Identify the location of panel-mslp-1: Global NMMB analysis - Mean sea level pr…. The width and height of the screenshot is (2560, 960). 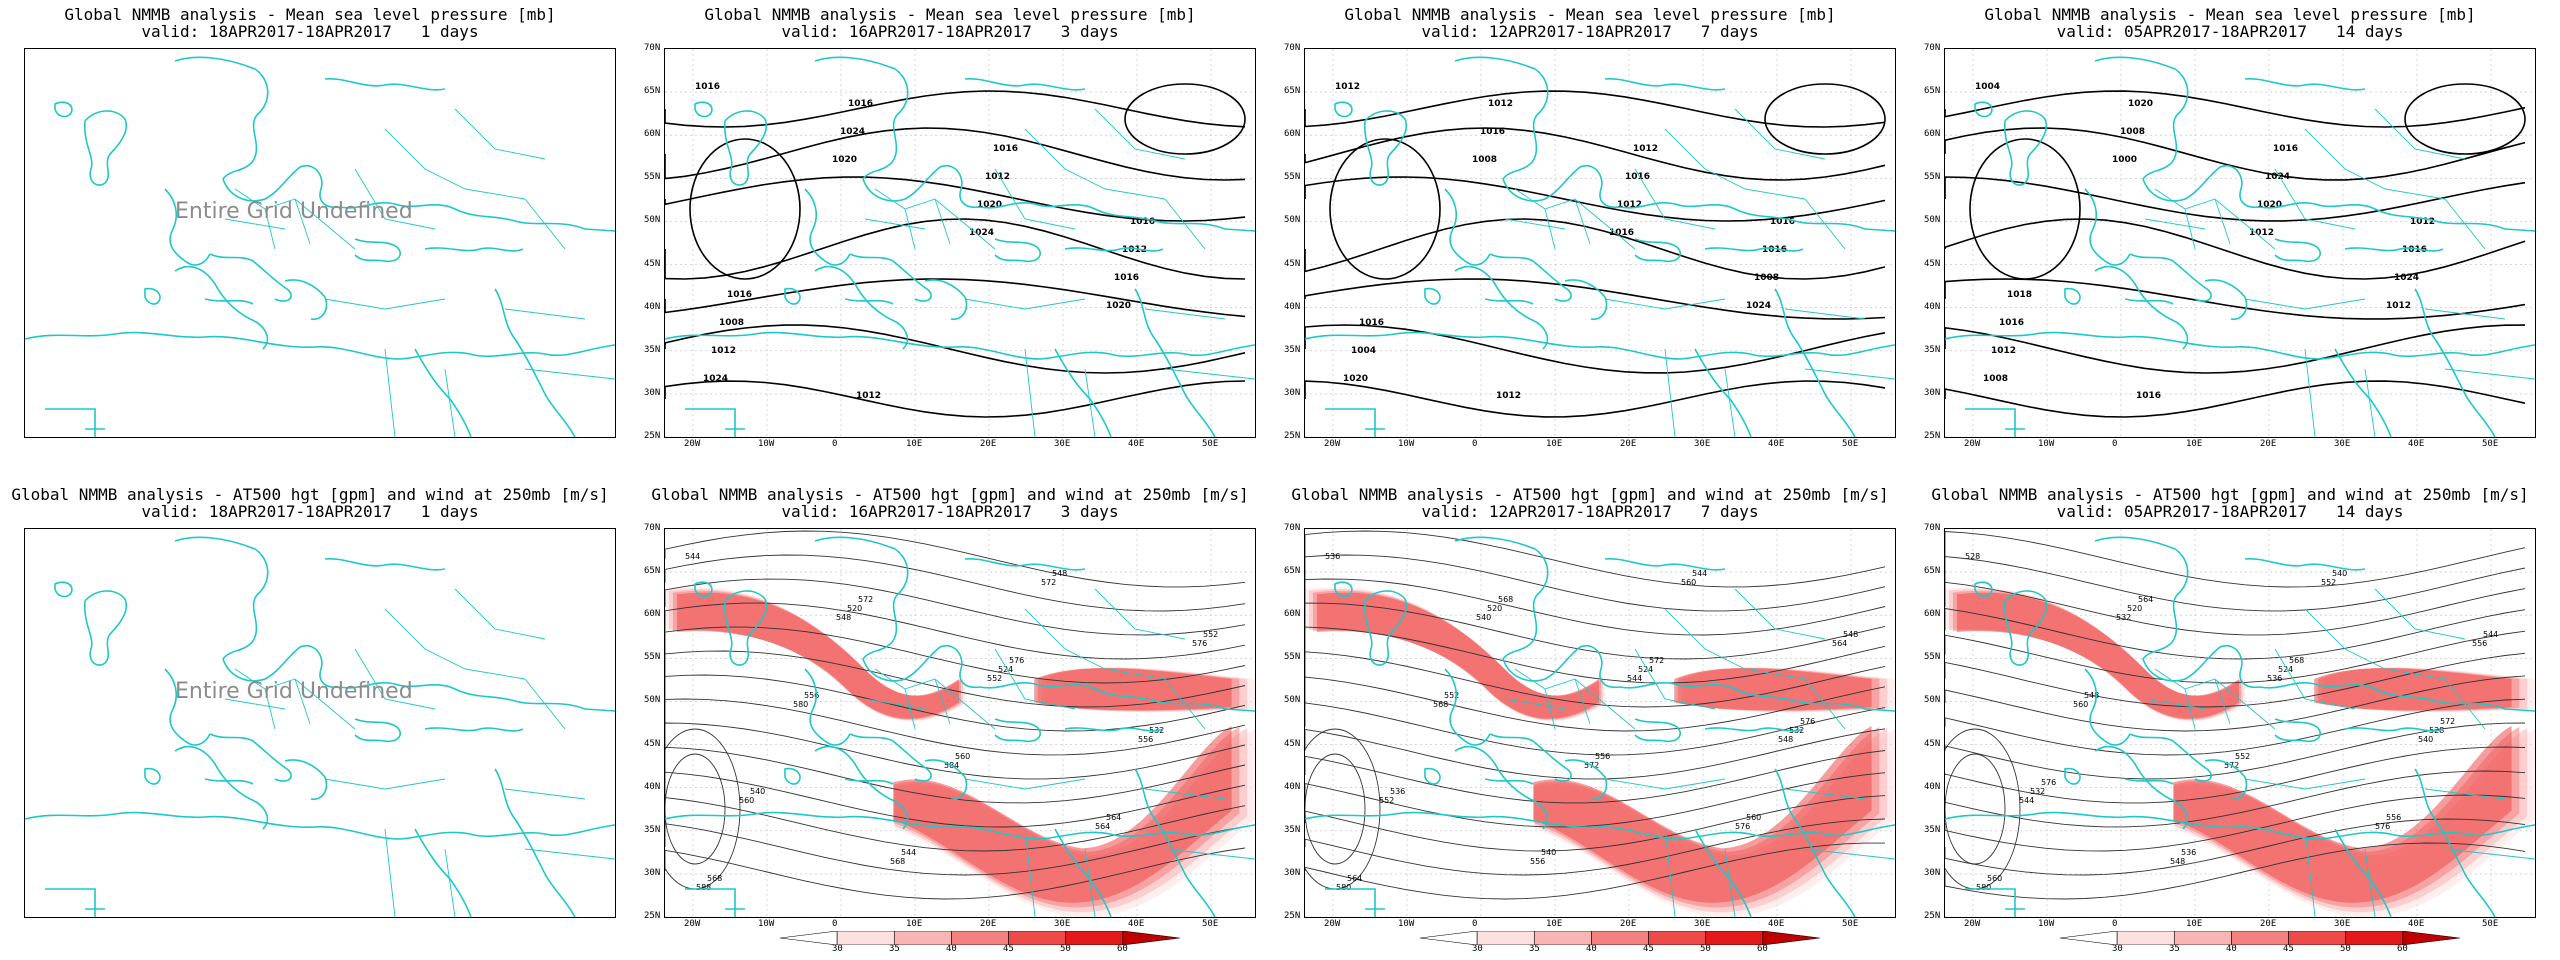
(310, 240).